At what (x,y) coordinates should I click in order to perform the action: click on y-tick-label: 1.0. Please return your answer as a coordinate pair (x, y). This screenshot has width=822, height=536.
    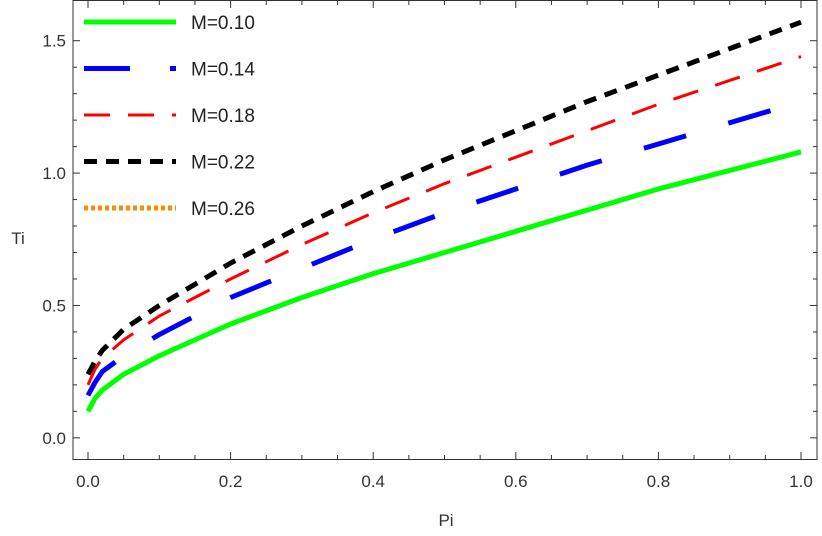
    Looking at the image, I should click on (54, 173).